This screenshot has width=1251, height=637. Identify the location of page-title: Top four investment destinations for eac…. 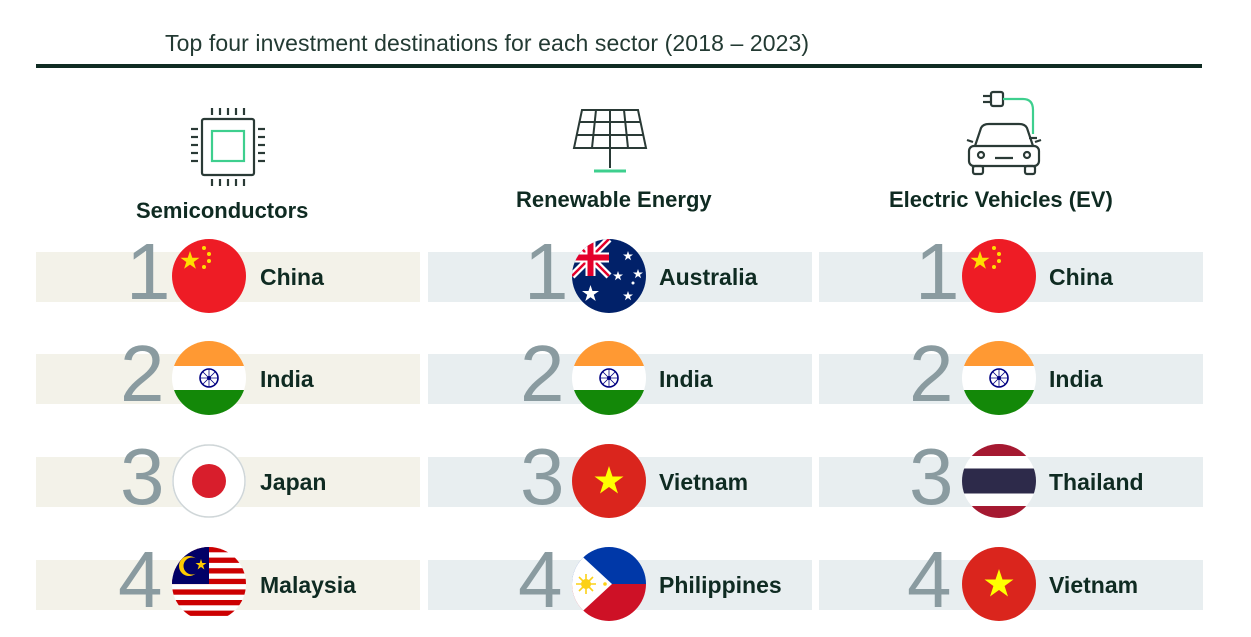
(487, 43).